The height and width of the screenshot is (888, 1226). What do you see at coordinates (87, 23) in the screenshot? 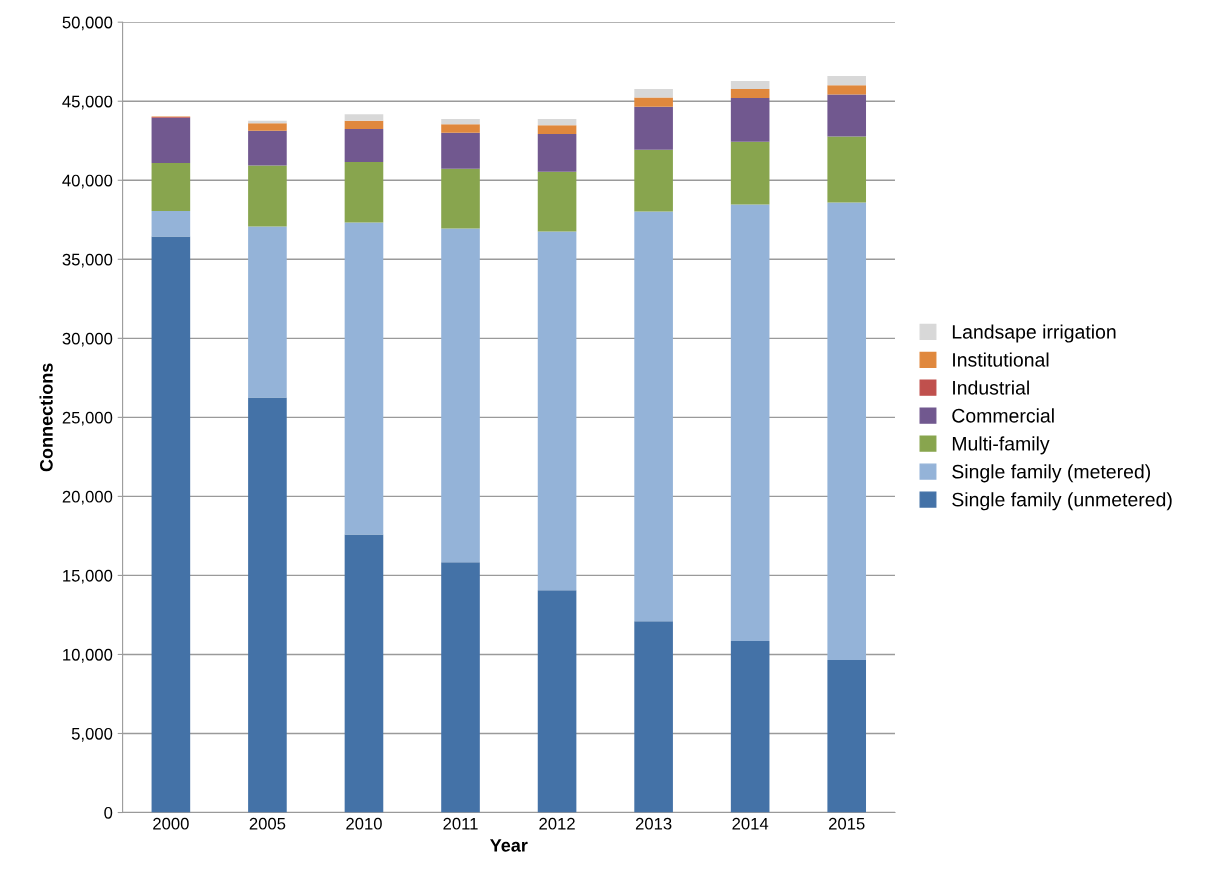
I see `y-tick-label: 50,000` at bounding box center [87, 23].